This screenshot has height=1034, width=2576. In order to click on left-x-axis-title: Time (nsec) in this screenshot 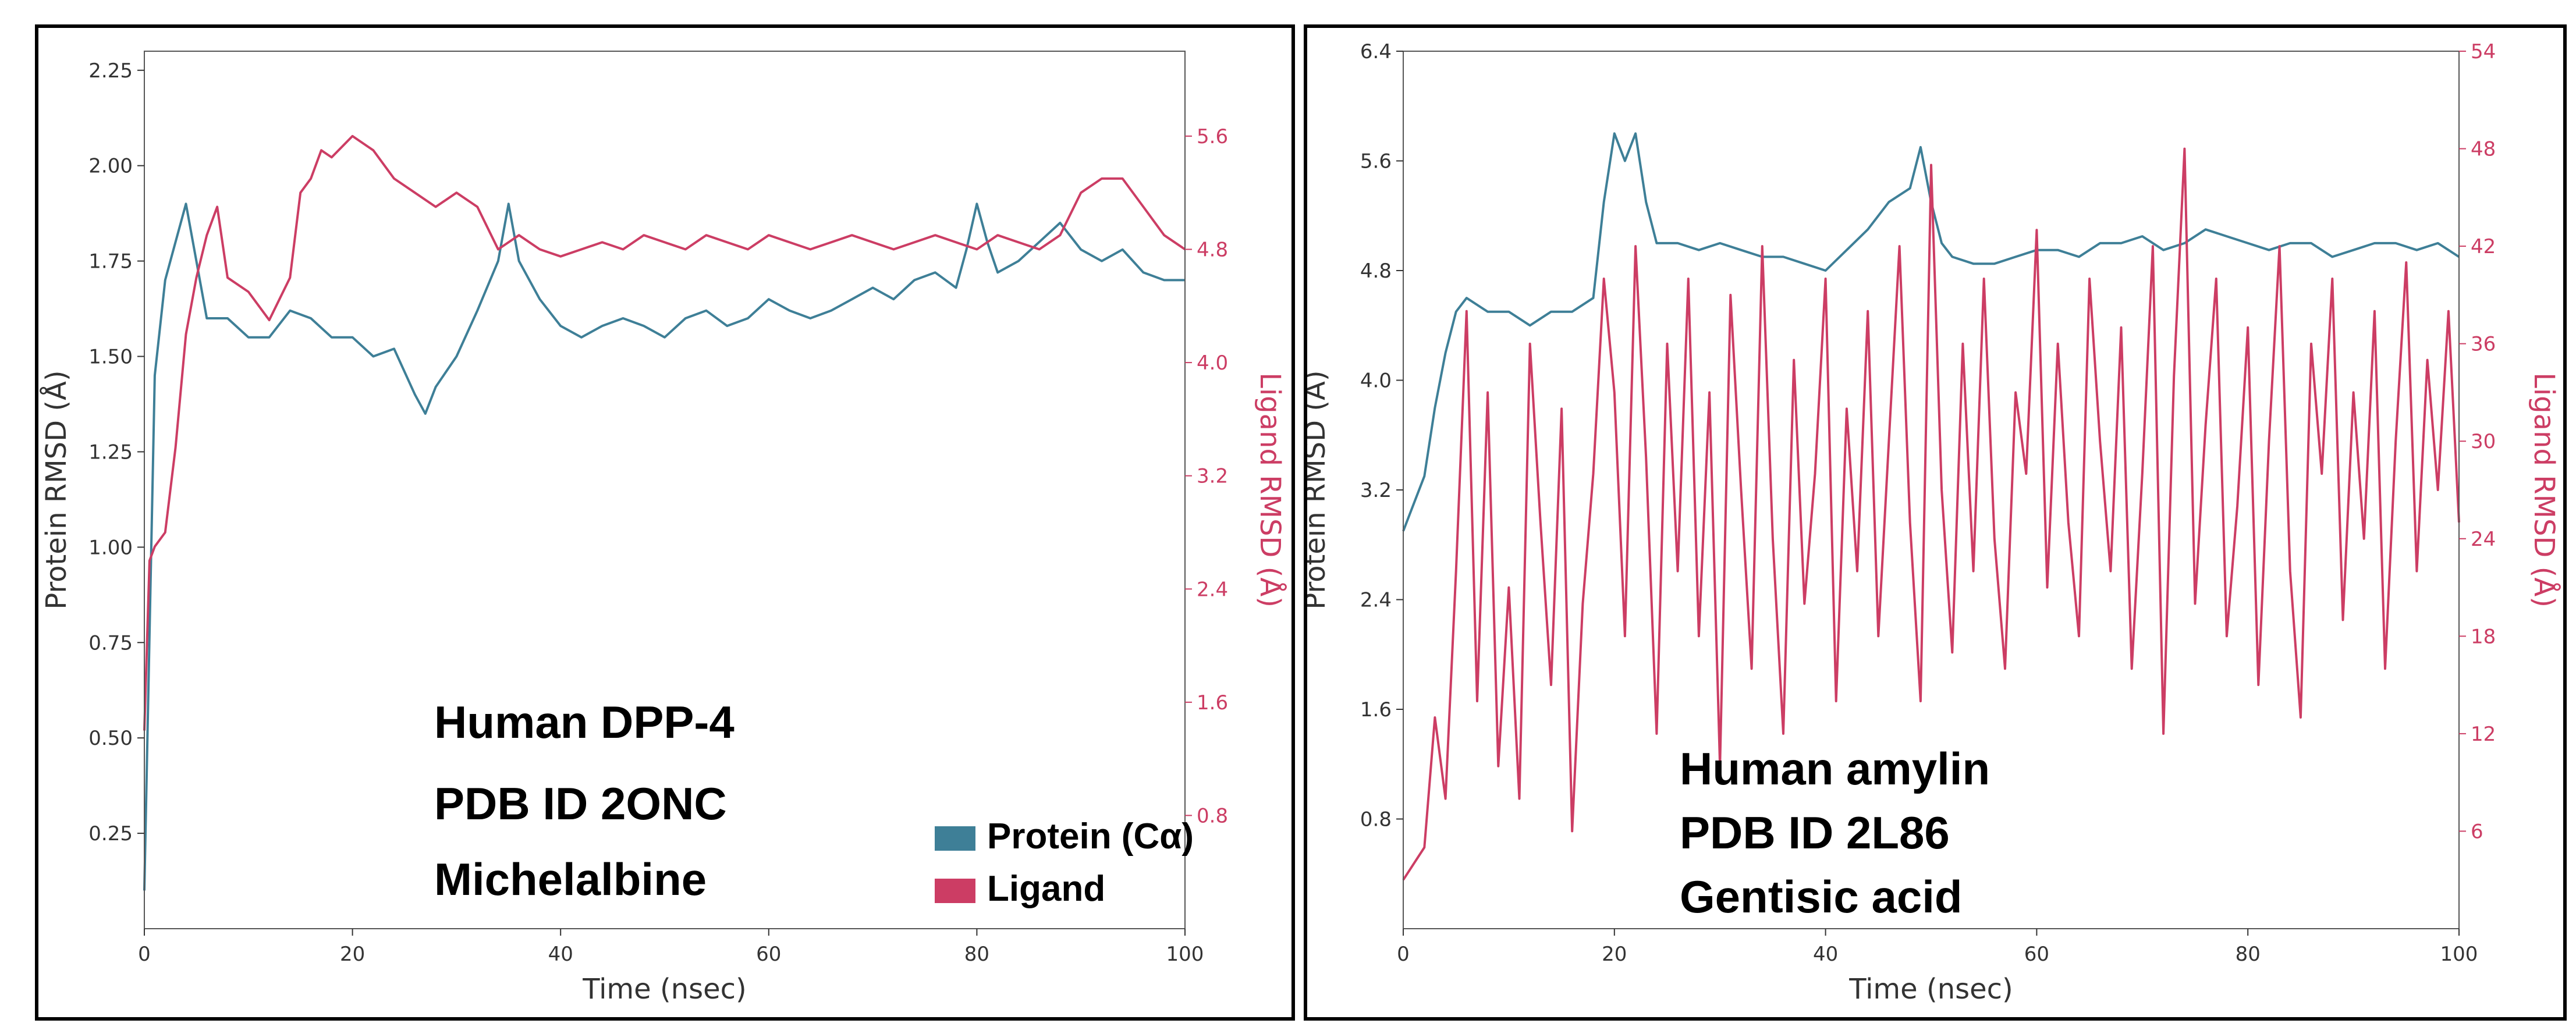, I will do `click(665, 989)`.